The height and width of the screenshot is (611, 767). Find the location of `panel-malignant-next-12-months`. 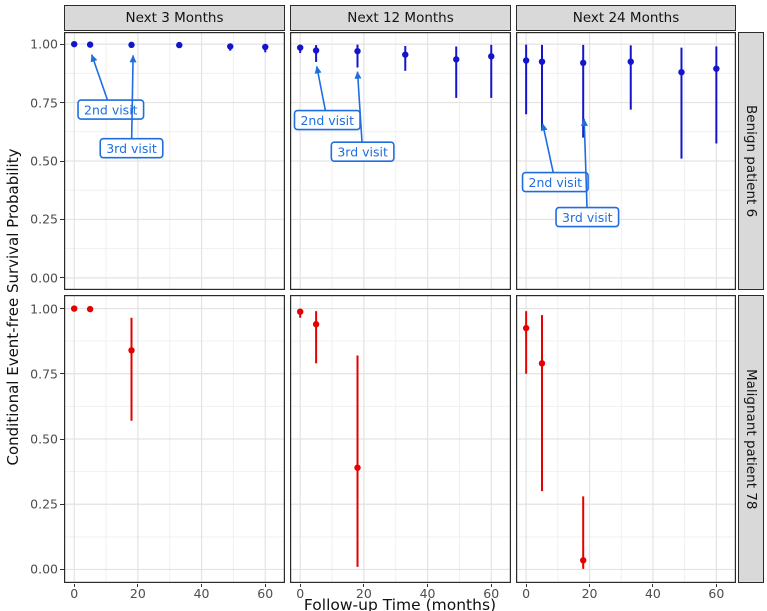

panel-malignant-next-12-months is located at coordinates (400, 439).